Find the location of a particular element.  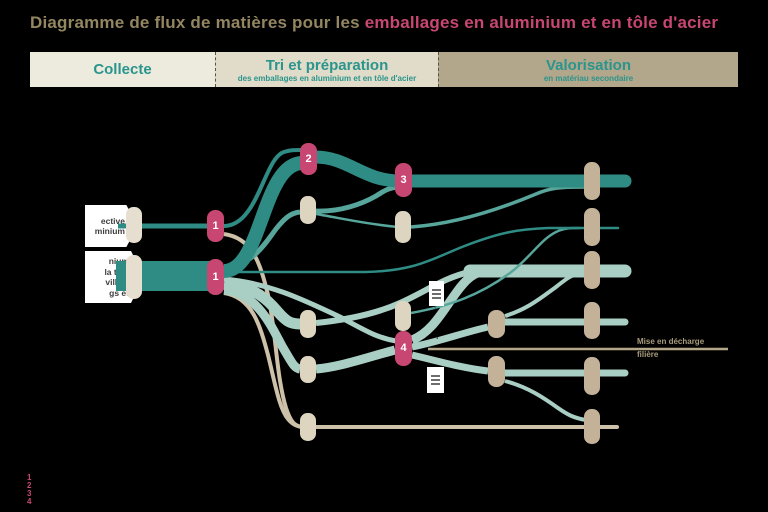

gate-col5-c is located at coordinates (592, 270).